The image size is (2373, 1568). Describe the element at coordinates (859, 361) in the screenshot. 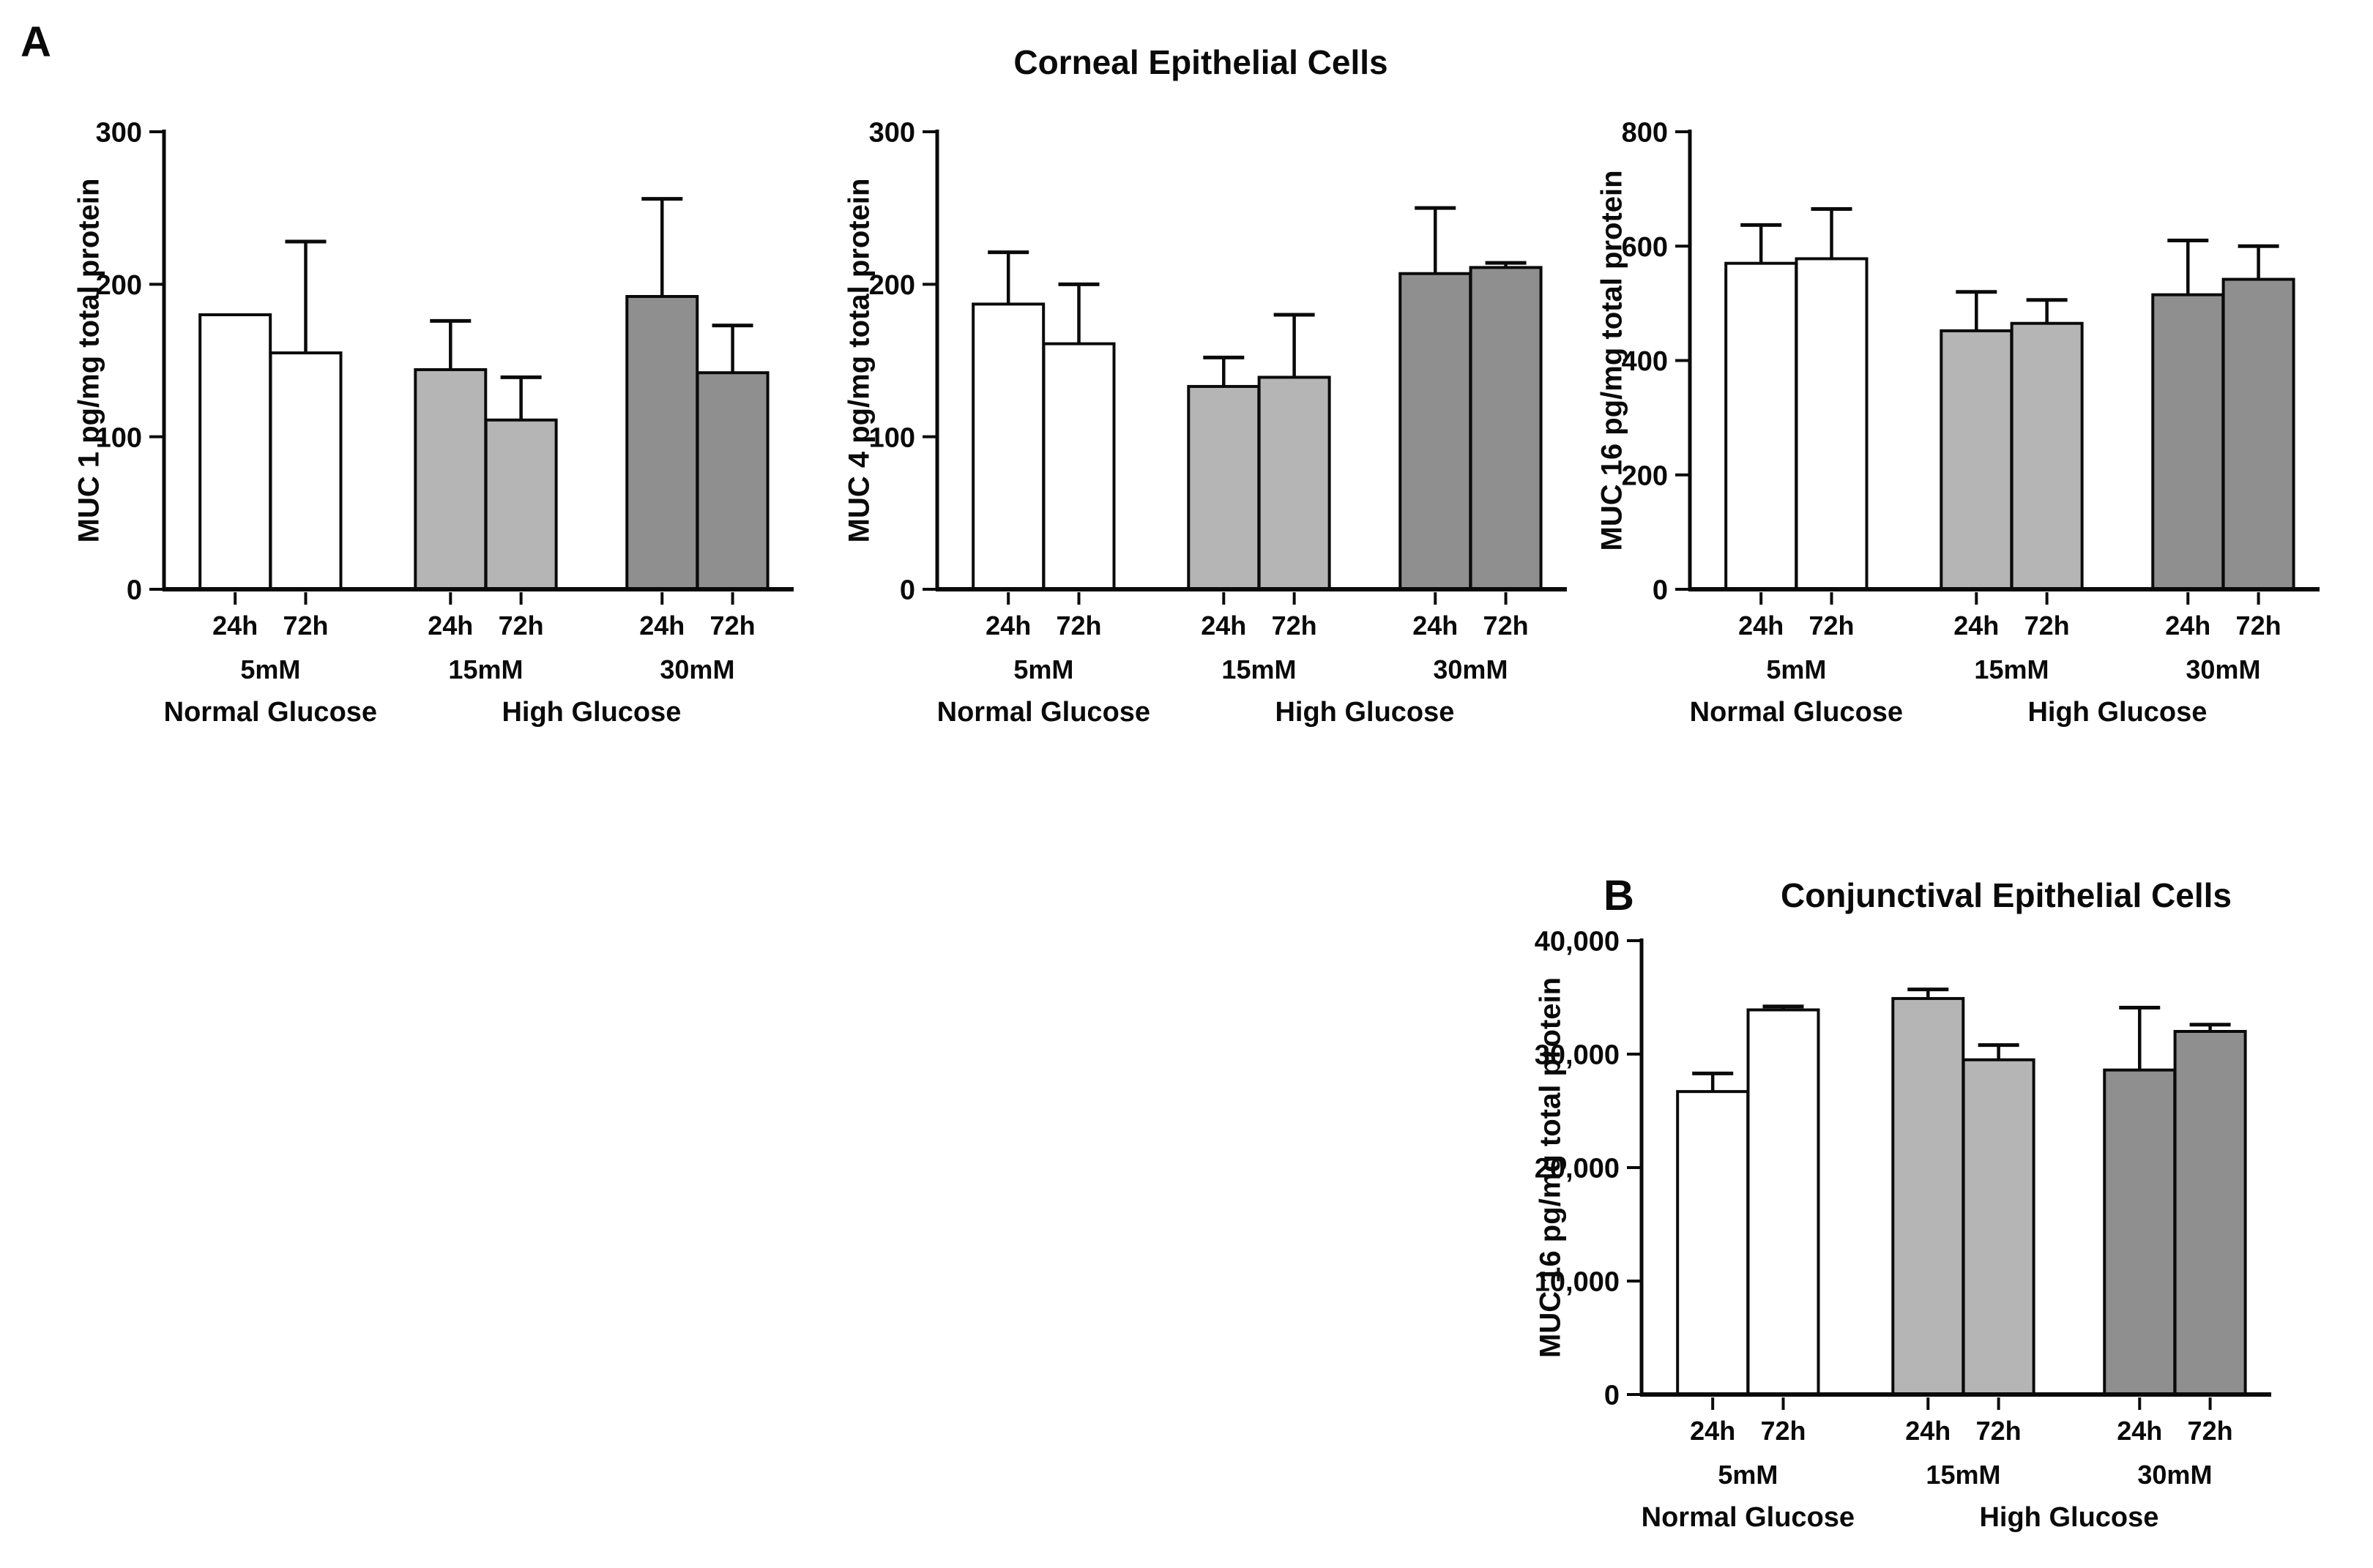

I see `y-axis-title: MUC 4 pg/mg total protein` at that location.